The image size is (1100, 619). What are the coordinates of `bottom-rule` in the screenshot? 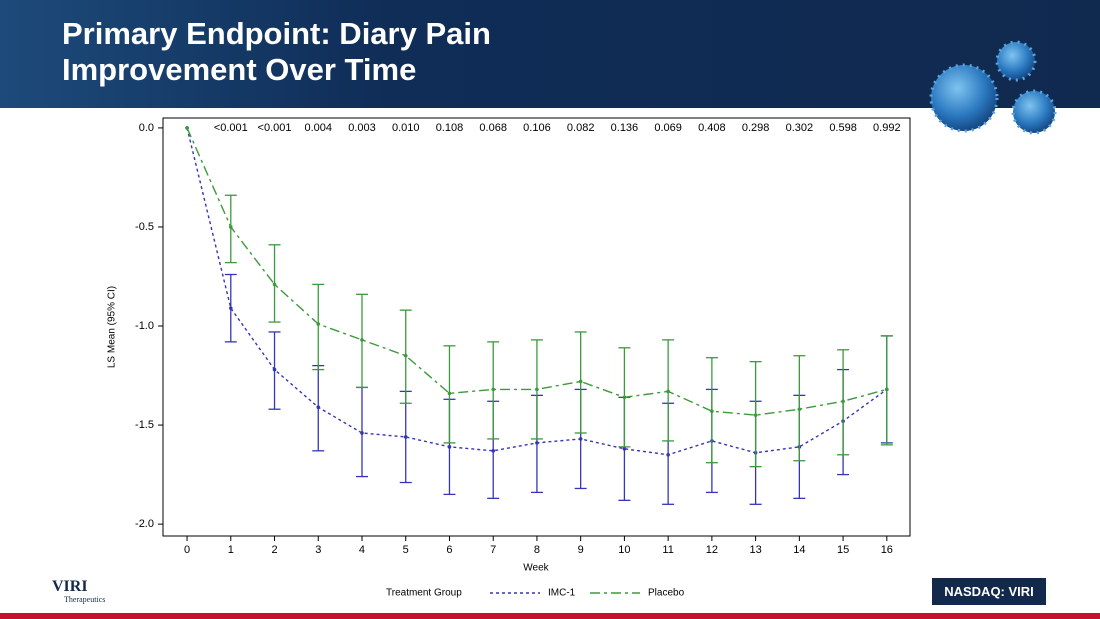 It's located at (550, 616).